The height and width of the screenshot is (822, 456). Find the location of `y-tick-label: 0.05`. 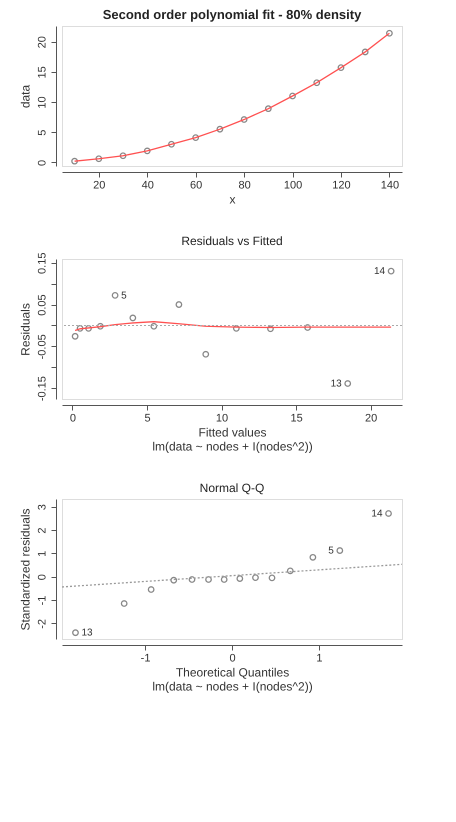

y-tick-label: 0.05 is located at coordinates (42, 305).